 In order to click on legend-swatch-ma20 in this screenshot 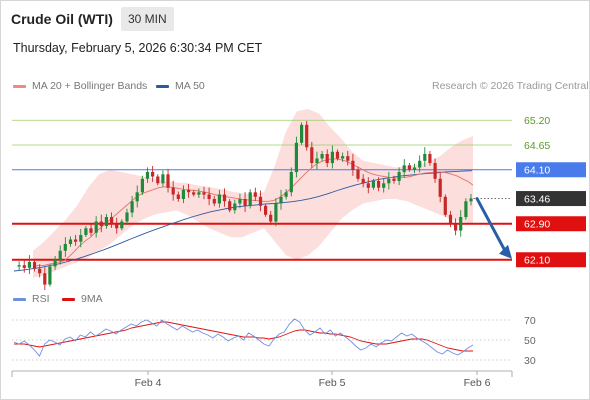, I will do `click(19, 86)`.